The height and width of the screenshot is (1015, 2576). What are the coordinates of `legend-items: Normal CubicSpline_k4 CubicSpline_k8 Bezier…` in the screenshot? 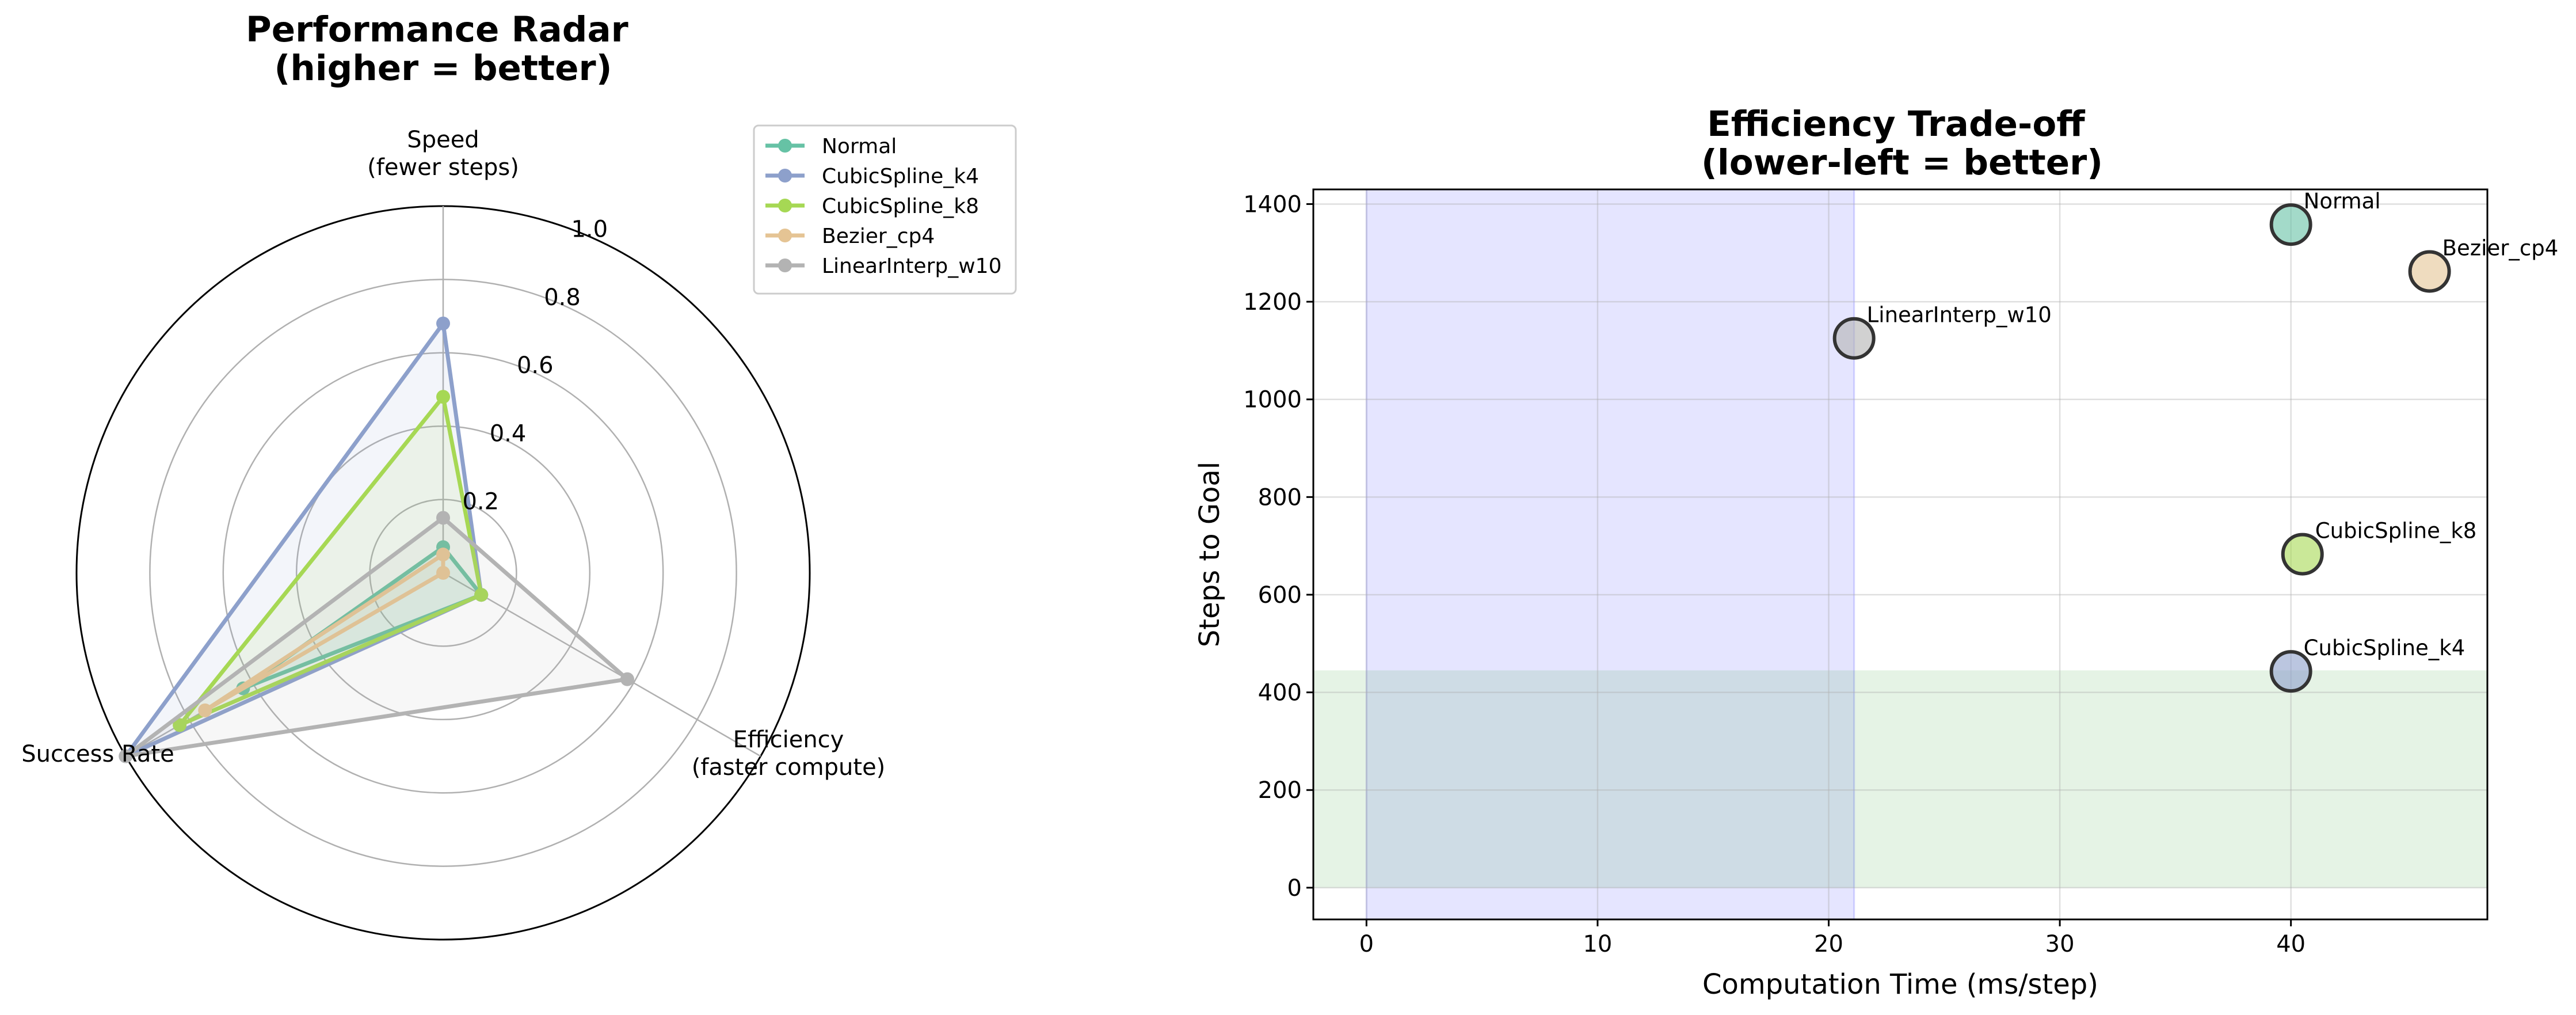 It's located at (884, 207).